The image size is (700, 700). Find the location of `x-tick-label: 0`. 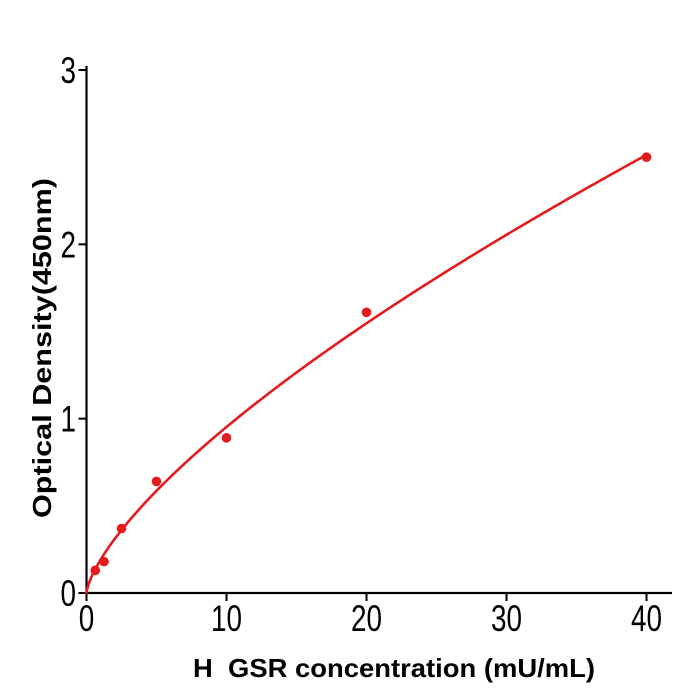

x-tick-label: 0 is located at coordinates (87, 618).